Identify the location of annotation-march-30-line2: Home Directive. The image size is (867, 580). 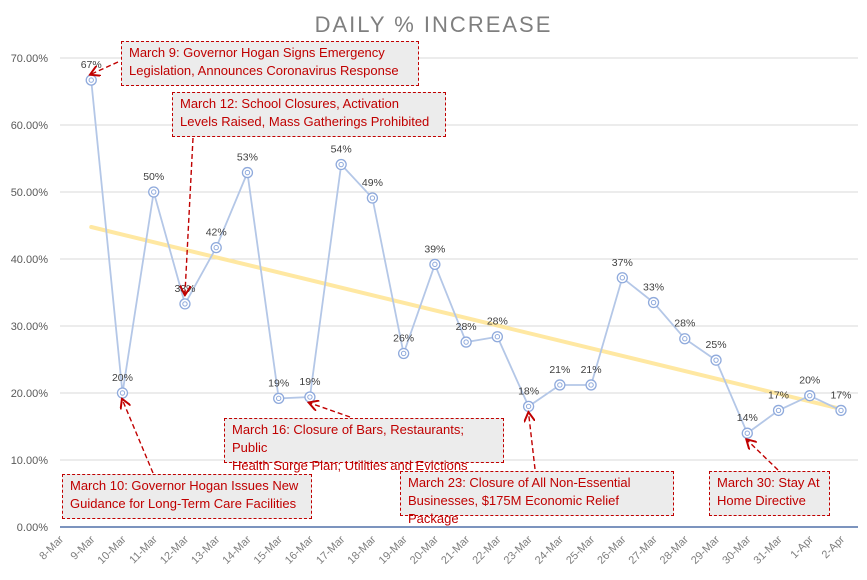
(761, 500).